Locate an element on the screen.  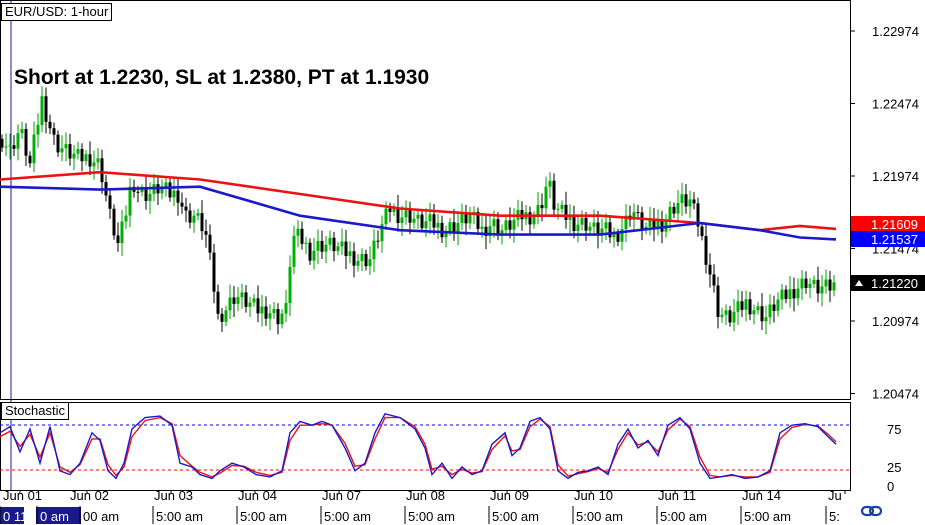
price-tag-label: 1.21609 is located at coordinates (894, 224).